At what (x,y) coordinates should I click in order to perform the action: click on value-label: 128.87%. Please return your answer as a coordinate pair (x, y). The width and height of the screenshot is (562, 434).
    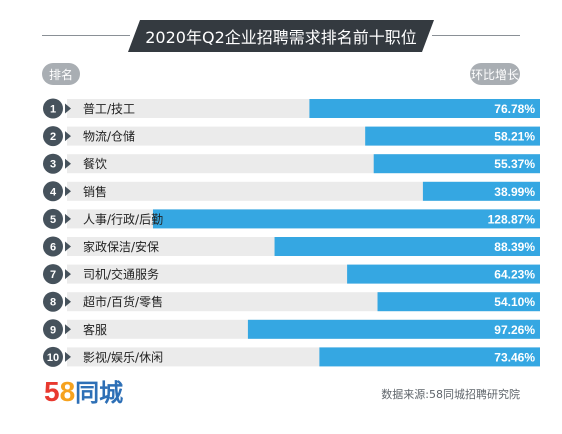
    Looking at the image, I should click on (512, 219).